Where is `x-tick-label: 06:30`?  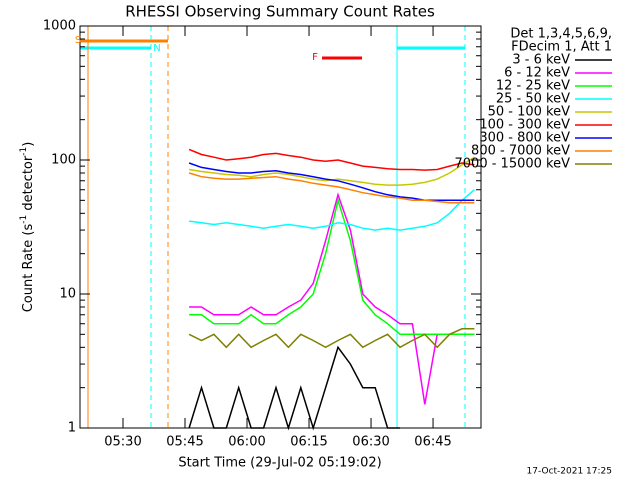 x-tick-label: 06:30 is located at coordinates (370, 442).